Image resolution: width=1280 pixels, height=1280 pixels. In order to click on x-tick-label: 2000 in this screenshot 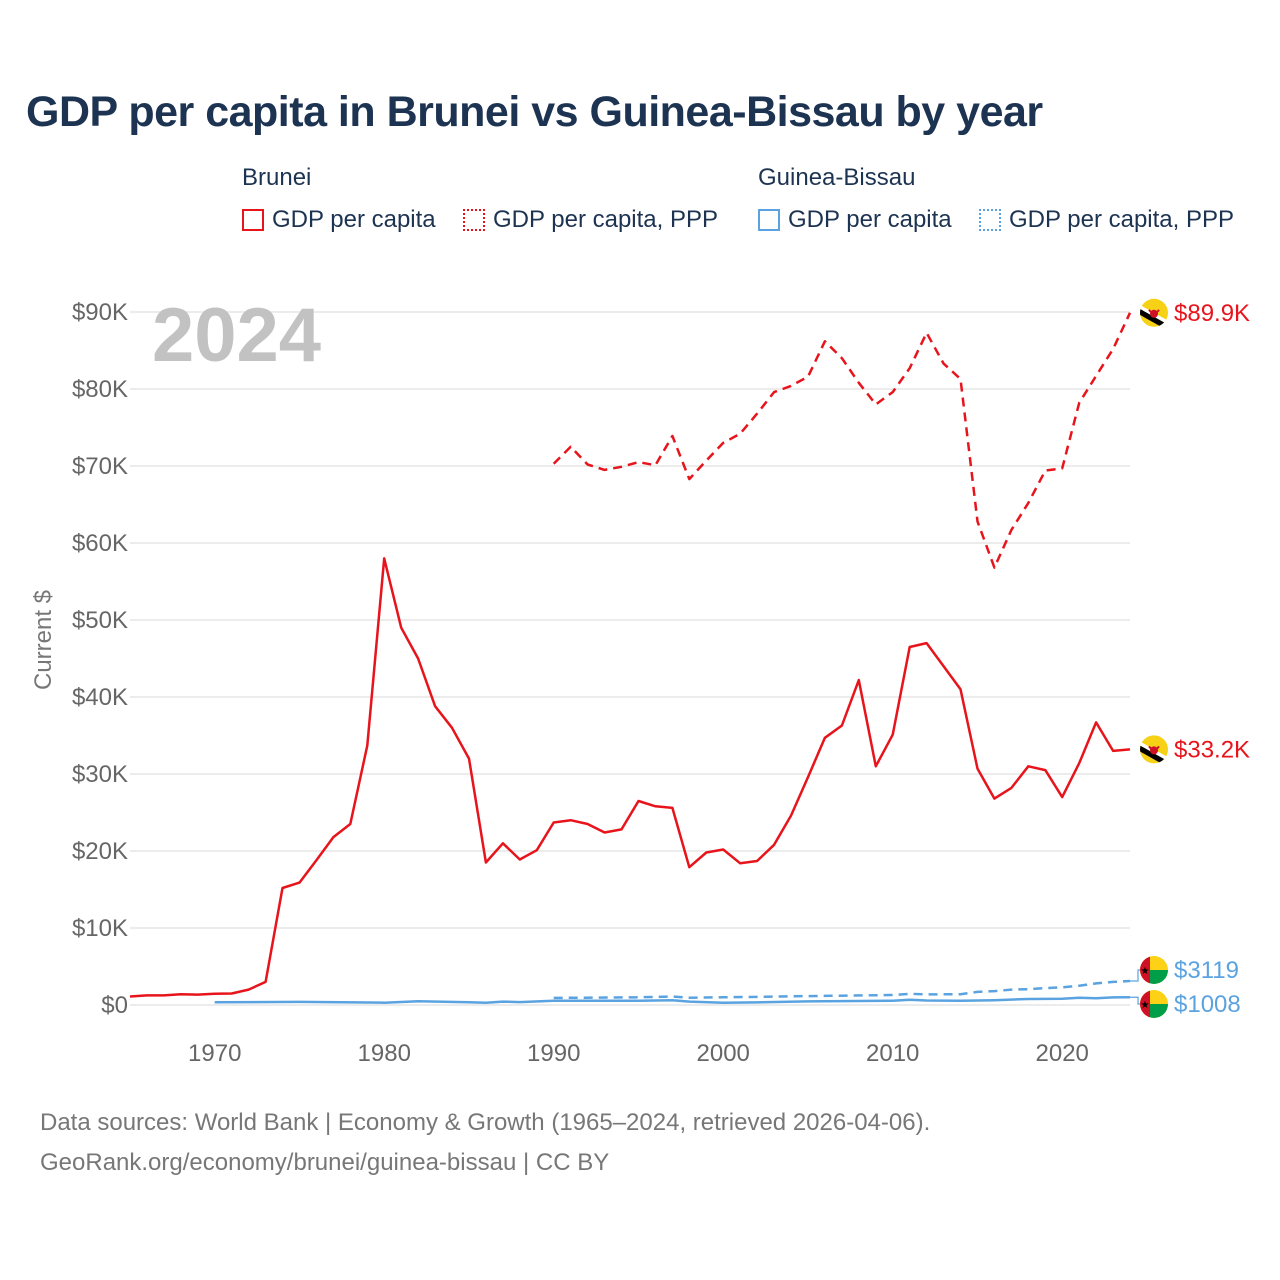, I will do `click(723, 1053)`.